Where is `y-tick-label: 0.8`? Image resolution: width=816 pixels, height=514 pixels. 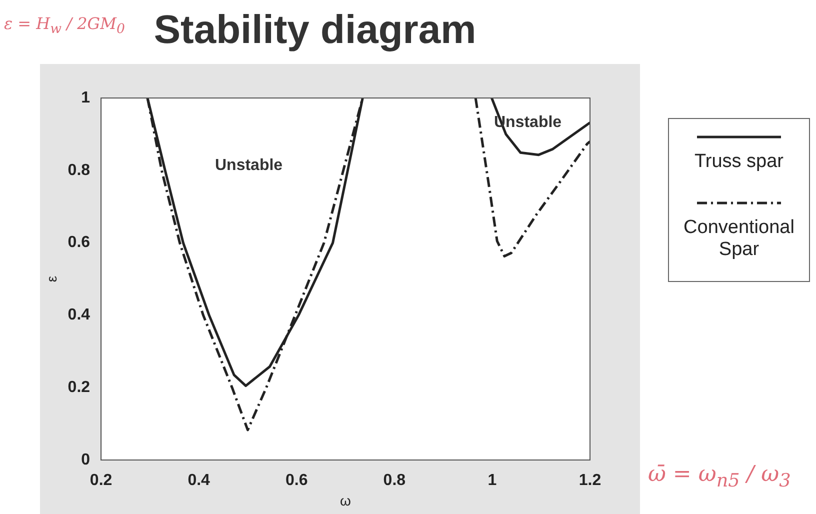 y-tick-label: 0.8 is located at coordinates (79, 170).